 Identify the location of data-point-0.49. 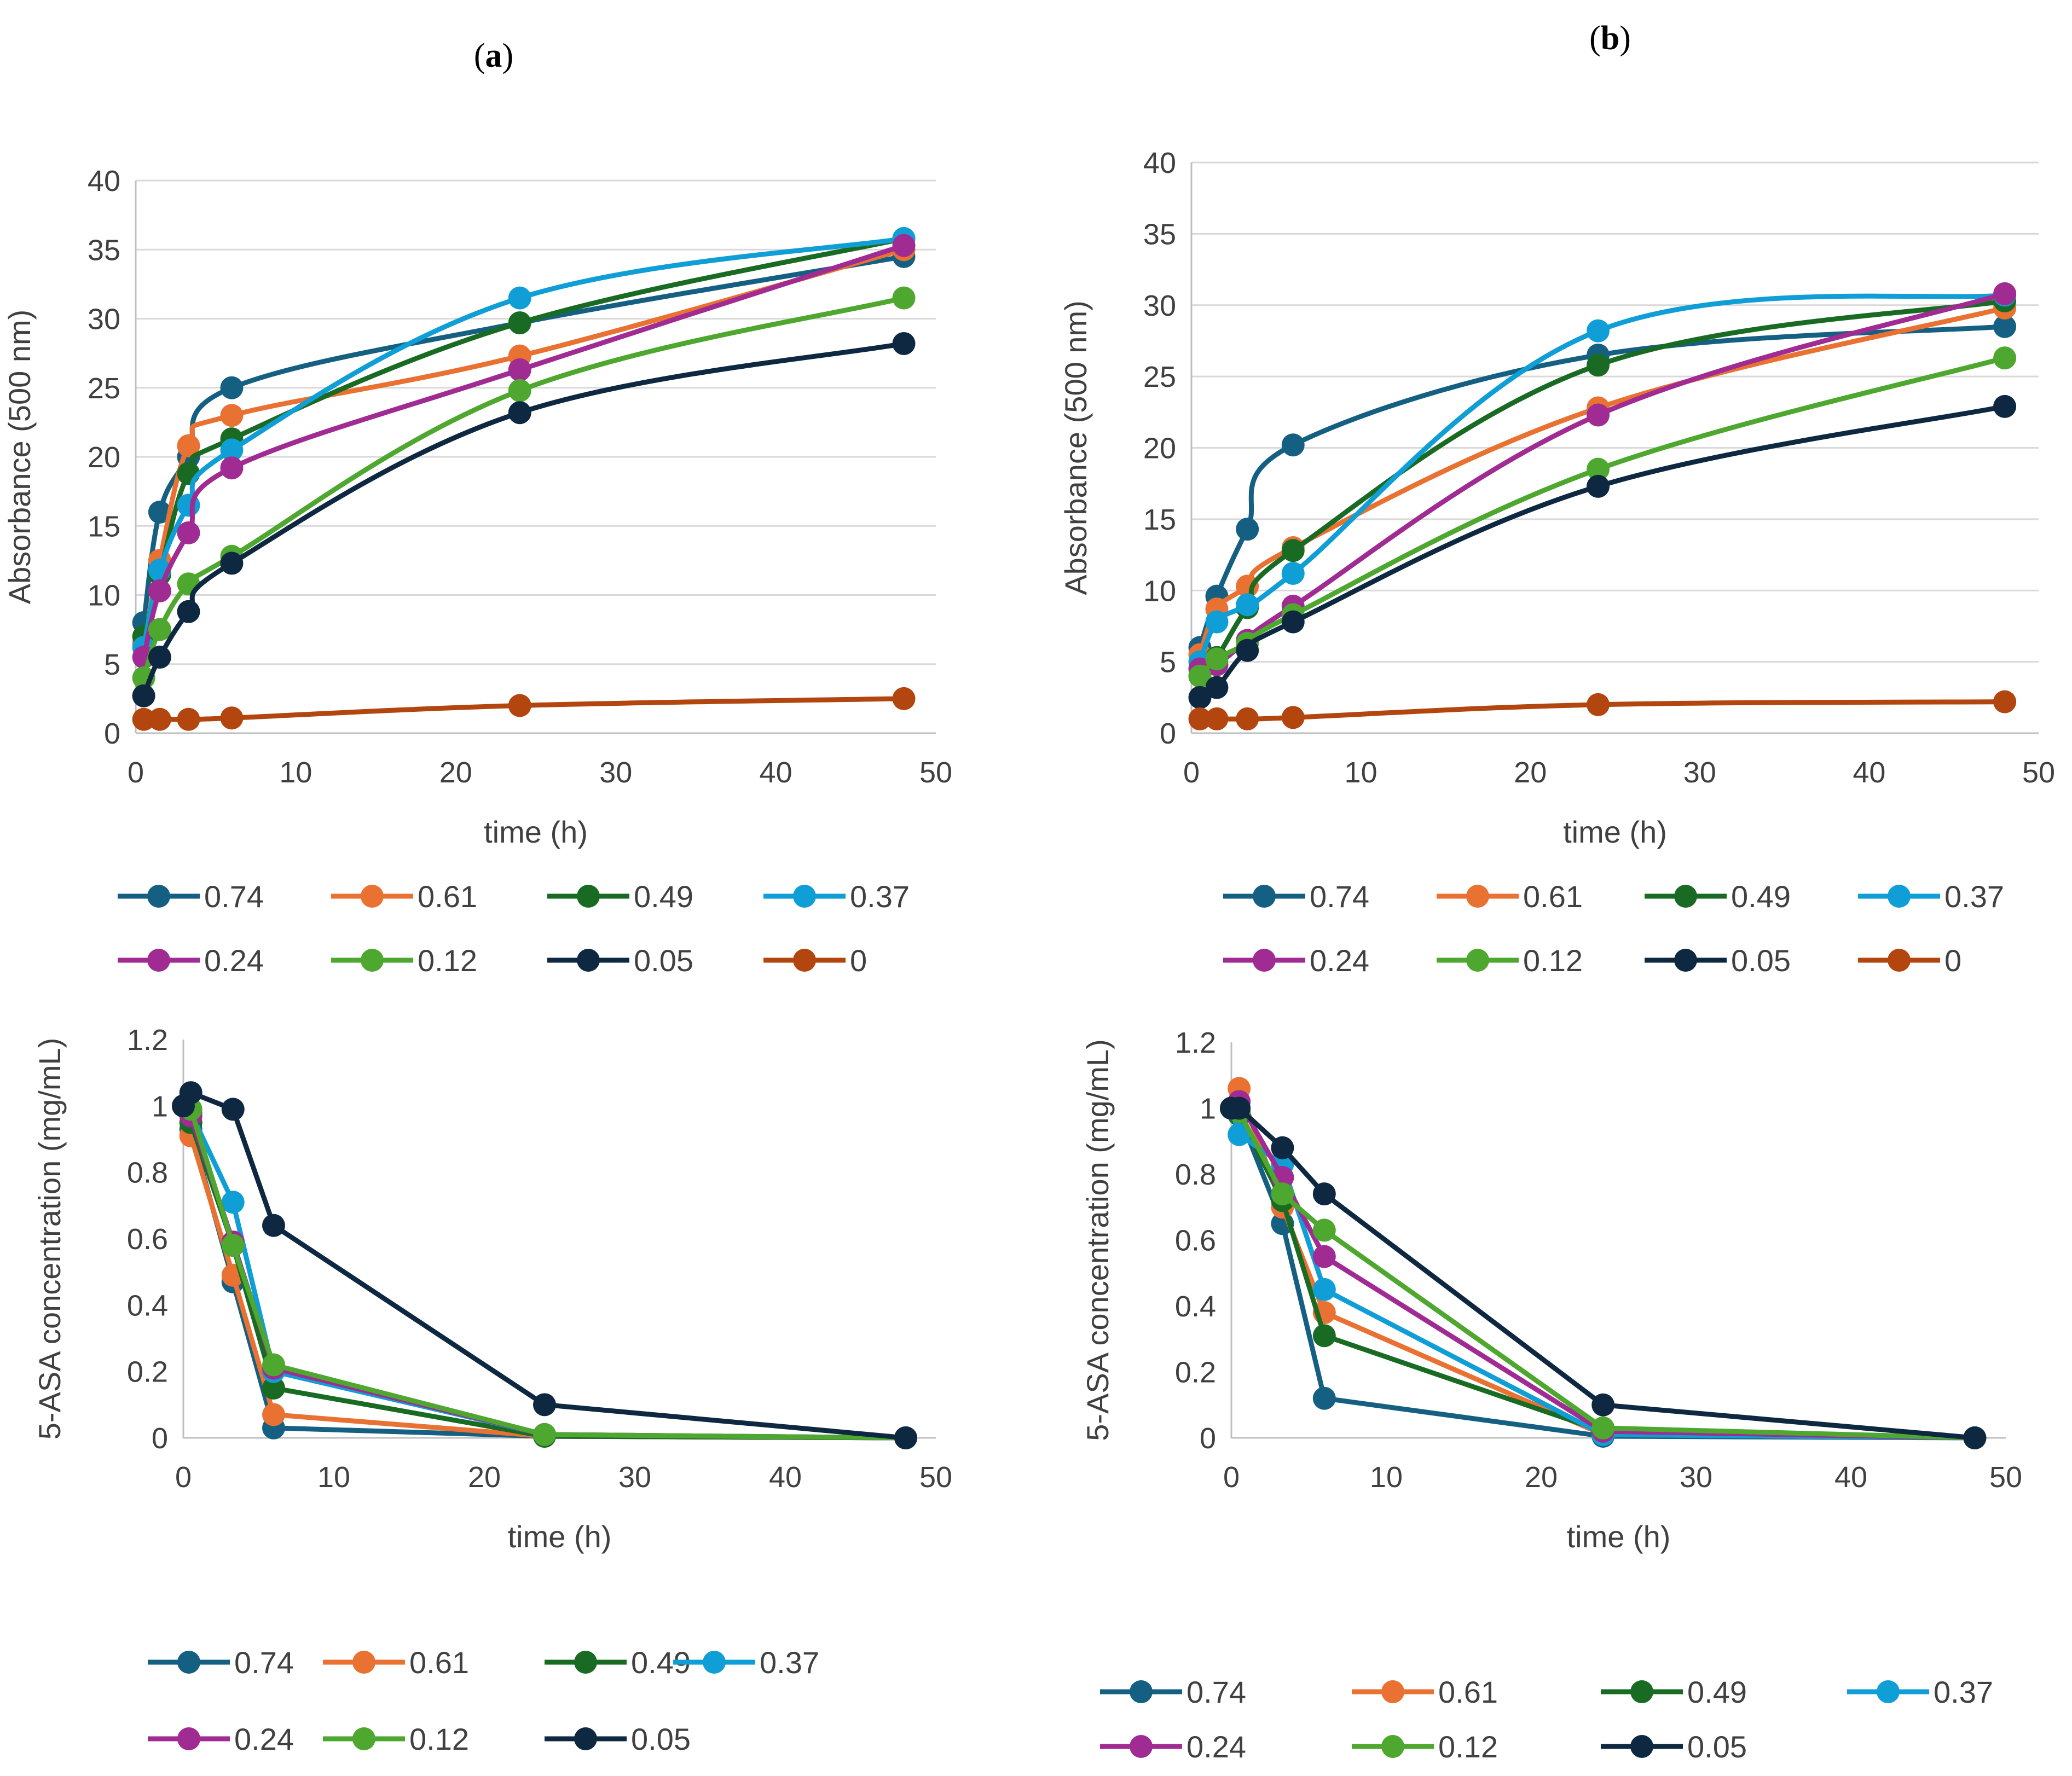
(1598, 365).